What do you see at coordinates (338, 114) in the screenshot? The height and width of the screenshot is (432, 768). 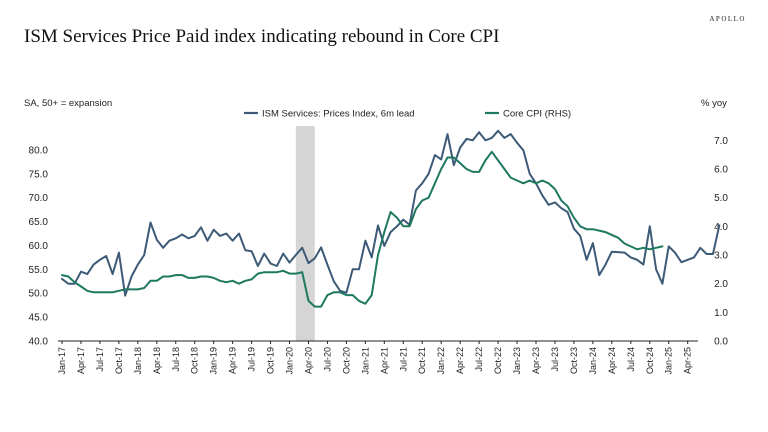 I see `legend-ism-label: ISM Services: Prices Index, 6m lead` at bounding box center [338, 114].